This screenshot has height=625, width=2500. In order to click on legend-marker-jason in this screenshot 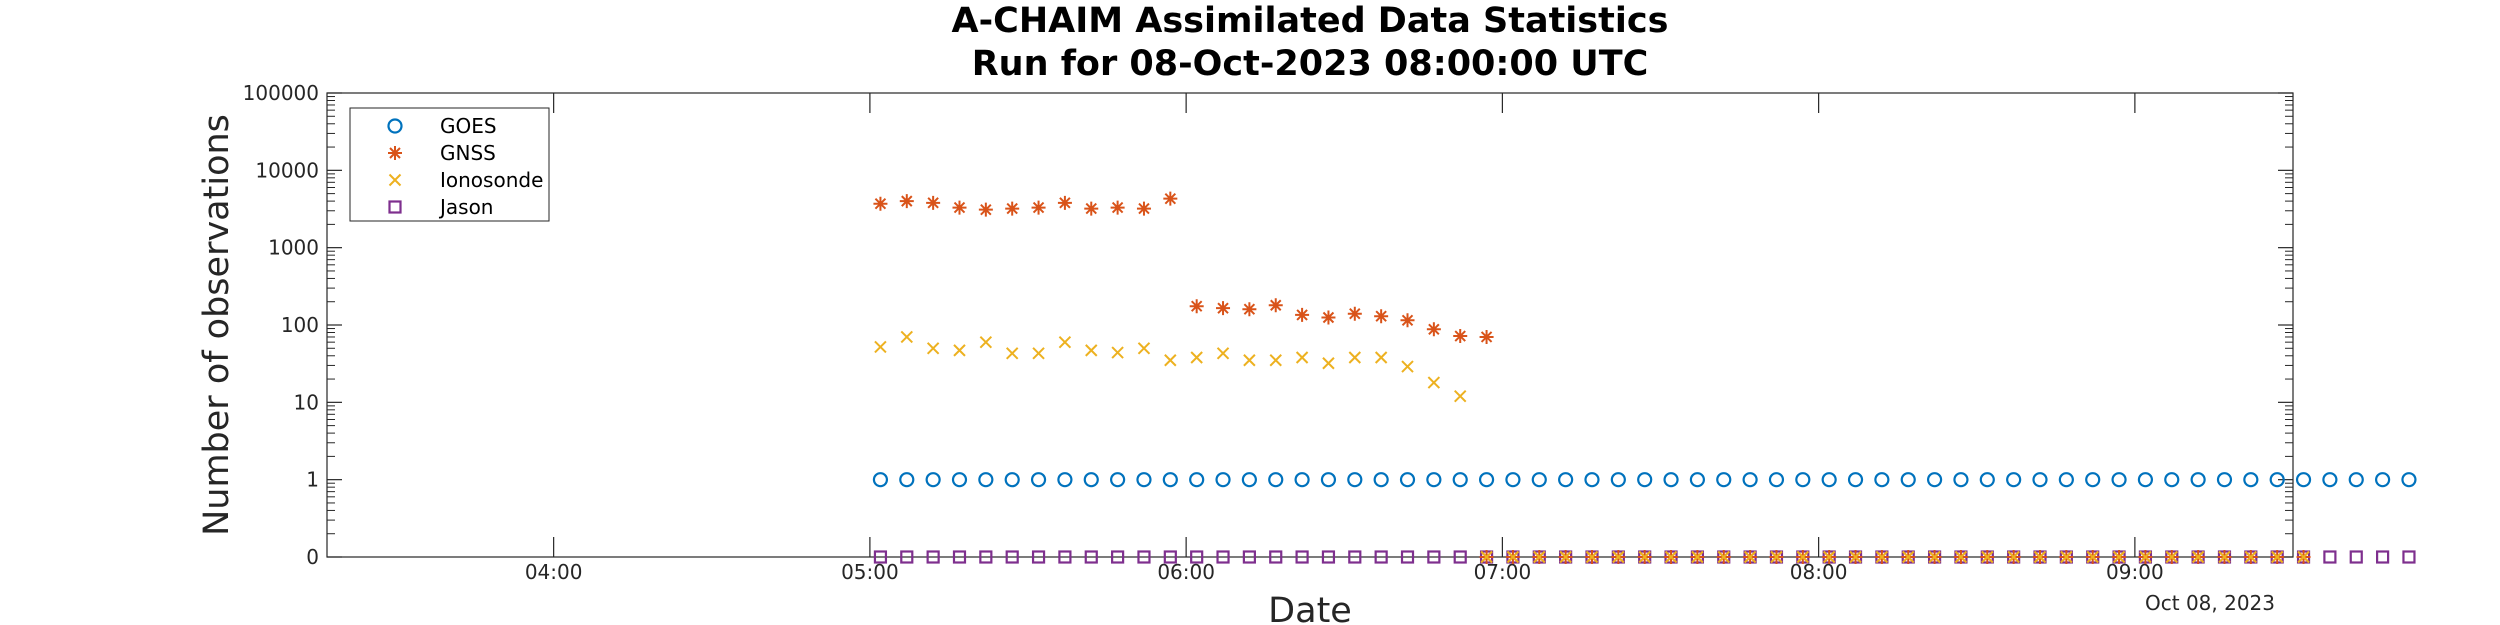, I will do `click(395, 207)`.